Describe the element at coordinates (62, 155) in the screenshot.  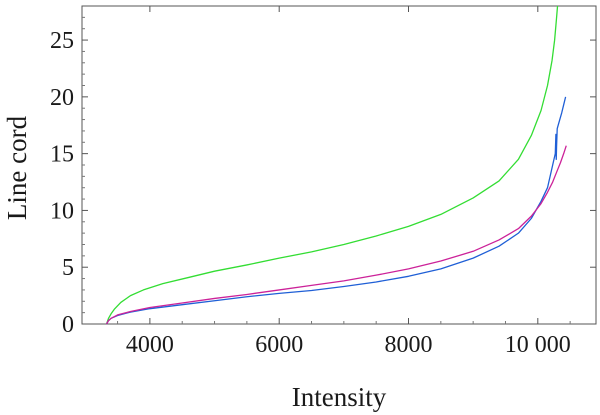
I see `y-tick-label: 15` at that location.